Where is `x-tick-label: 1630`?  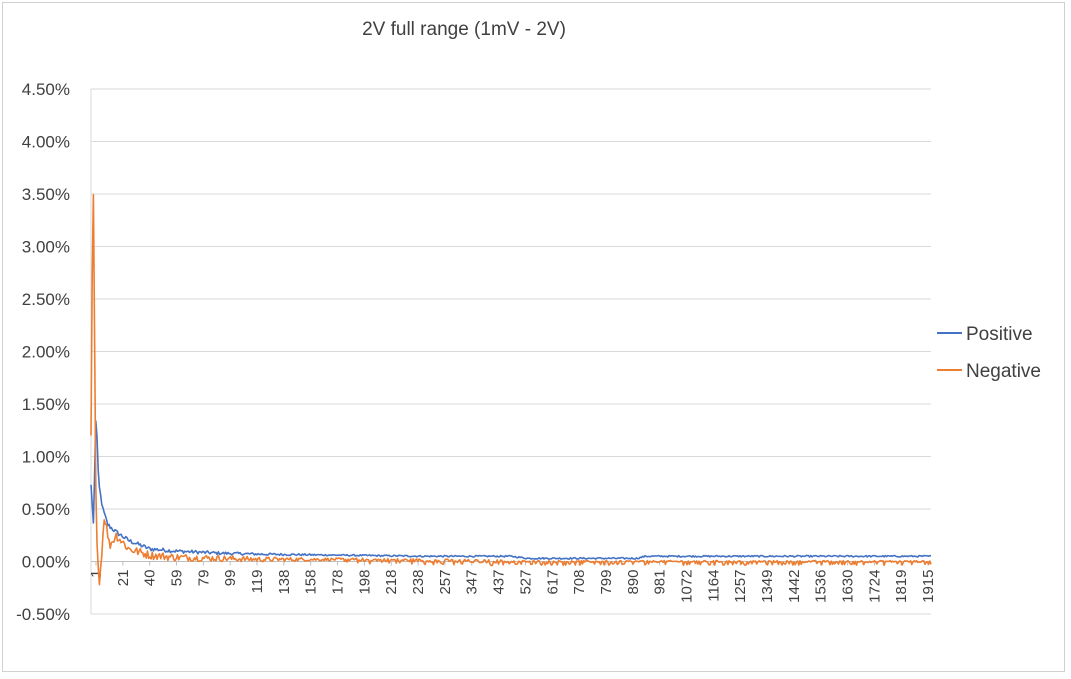
x-tick-label: 1630 is located at coordinates (847, 586).